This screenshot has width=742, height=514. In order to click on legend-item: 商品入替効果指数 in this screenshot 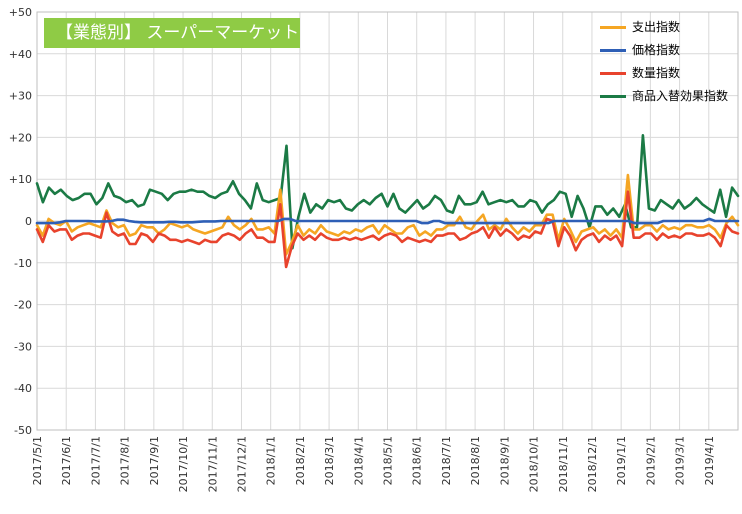, I will do `click(669, 98)`.